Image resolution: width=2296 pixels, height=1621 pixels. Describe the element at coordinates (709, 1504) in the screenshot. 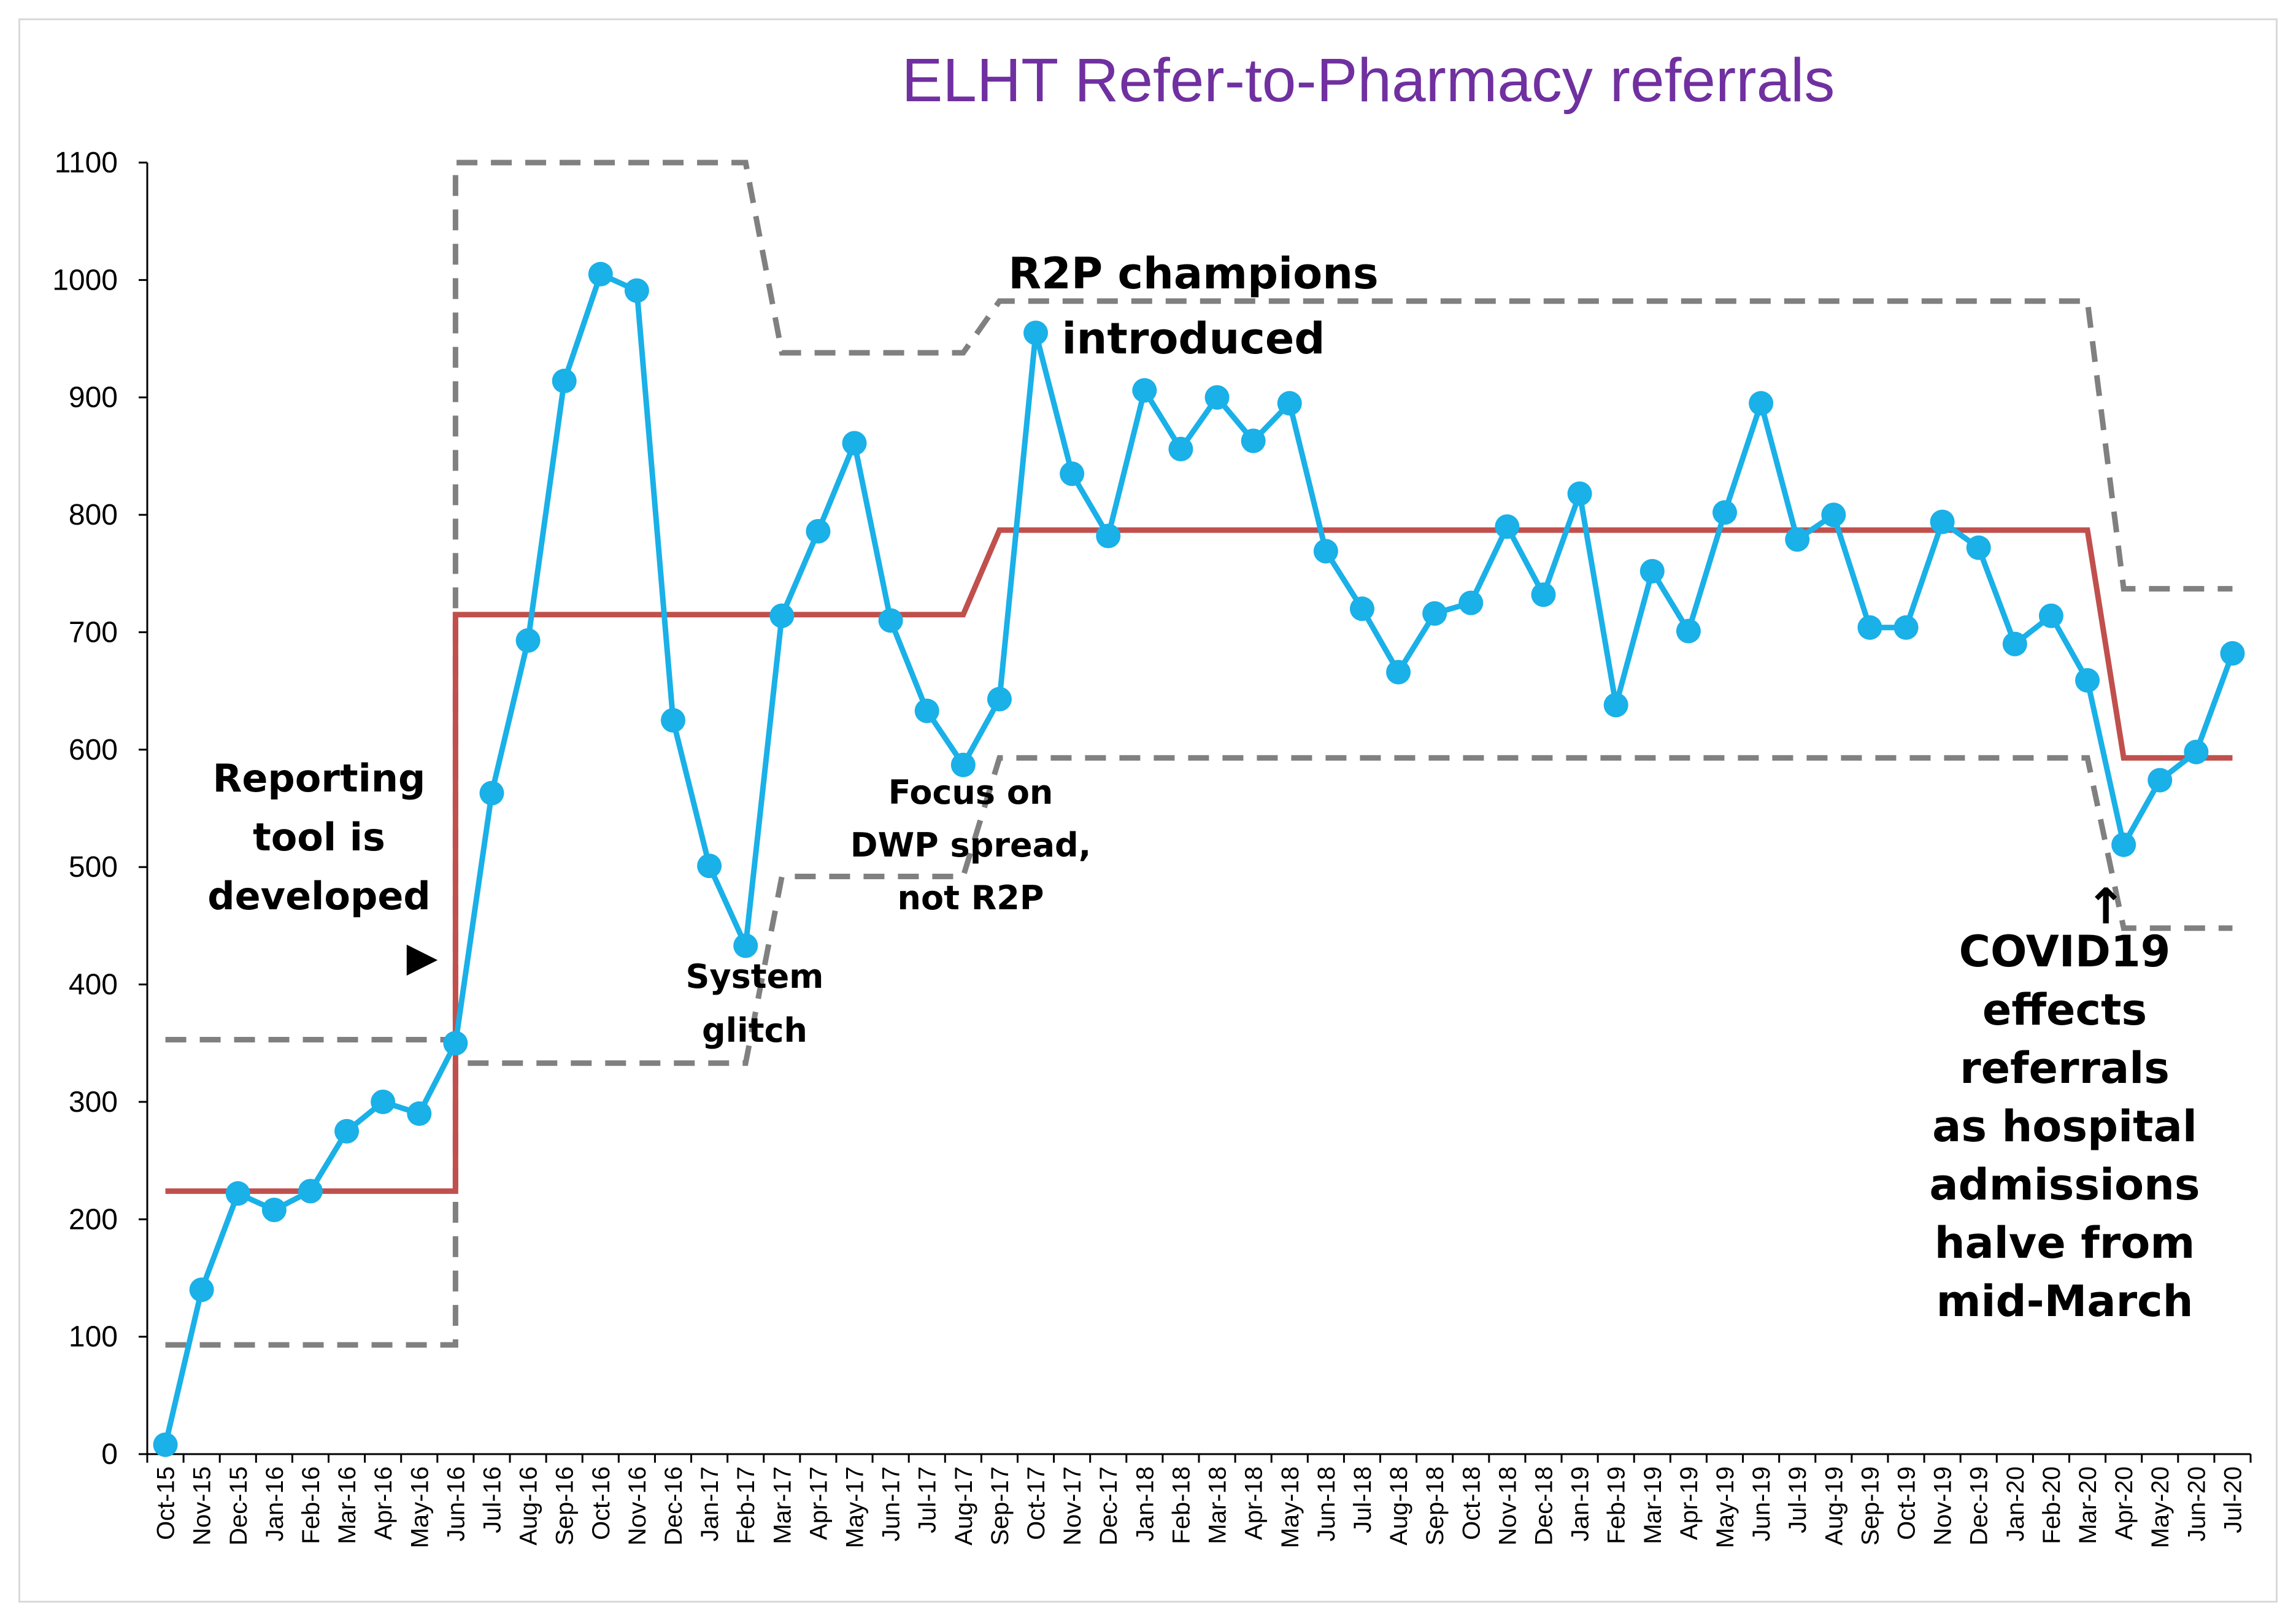

I see `x-tick-label: Jan-17` at that location.